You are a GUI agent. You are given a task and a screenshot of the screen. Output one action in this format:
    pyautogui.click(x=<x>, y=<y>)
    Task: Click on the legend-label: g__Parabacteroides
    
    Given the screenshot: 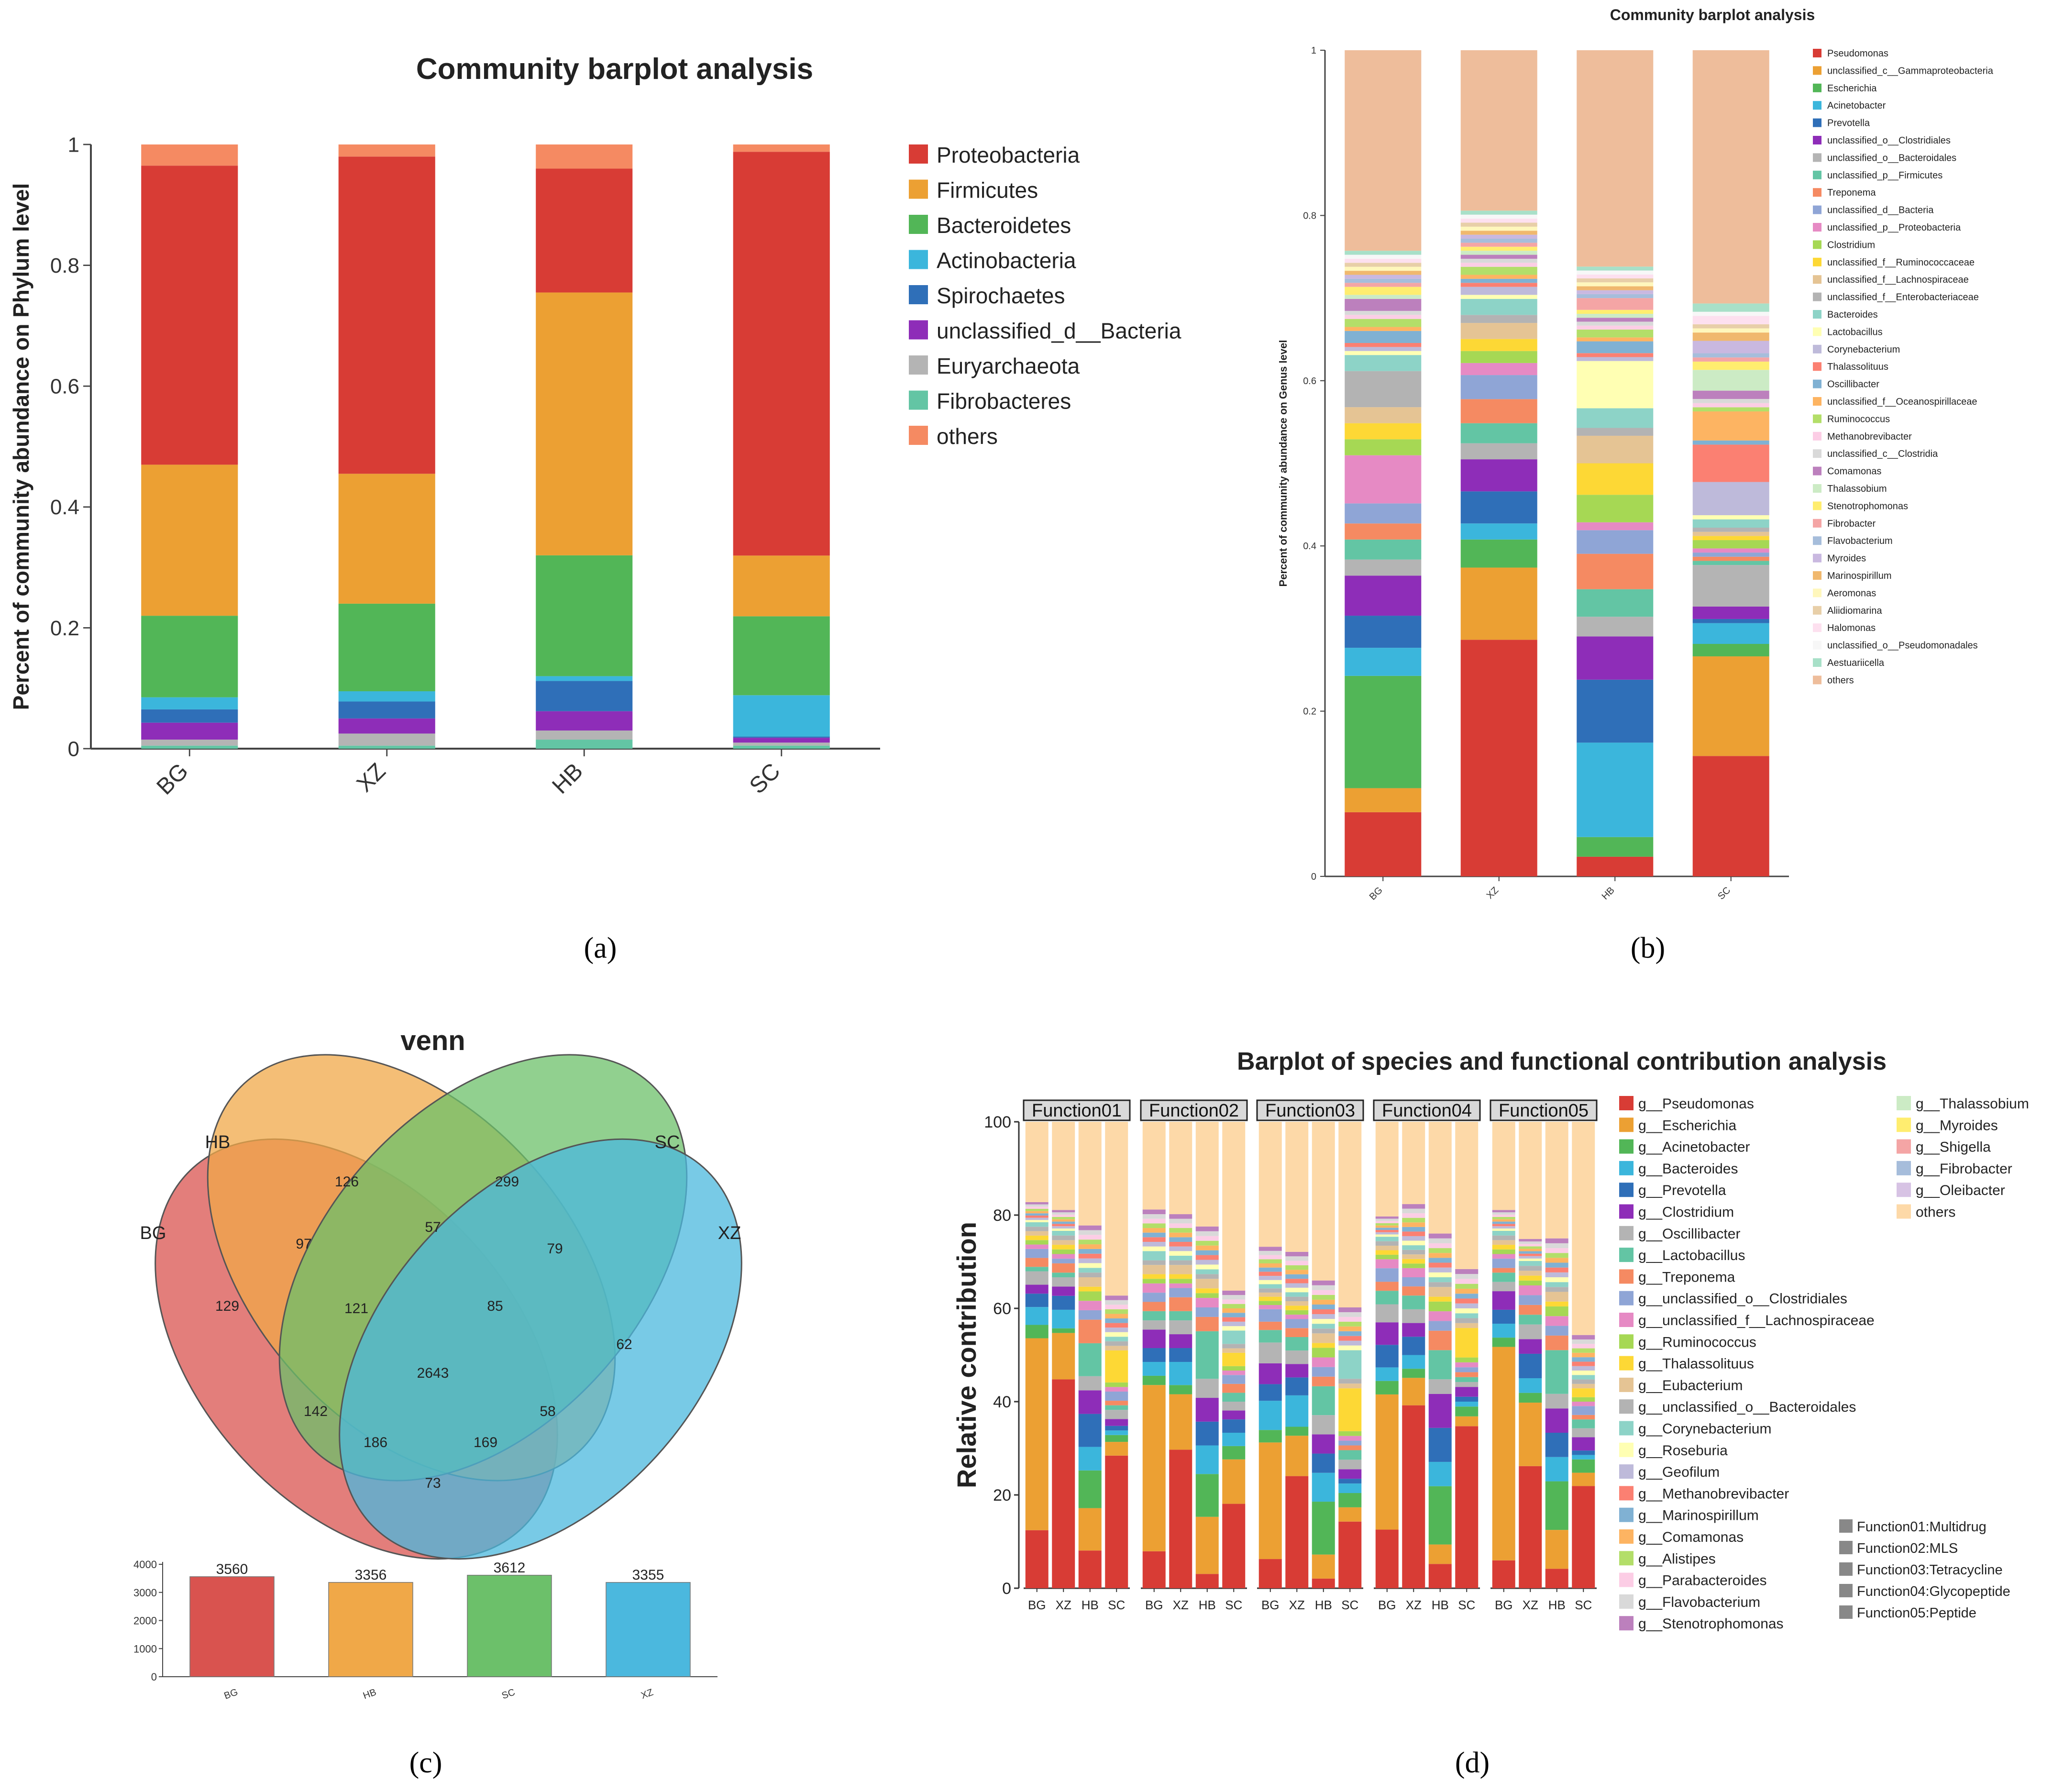 What is the action you would take?
    pyautogui.click(x=1702, y=1581)
    